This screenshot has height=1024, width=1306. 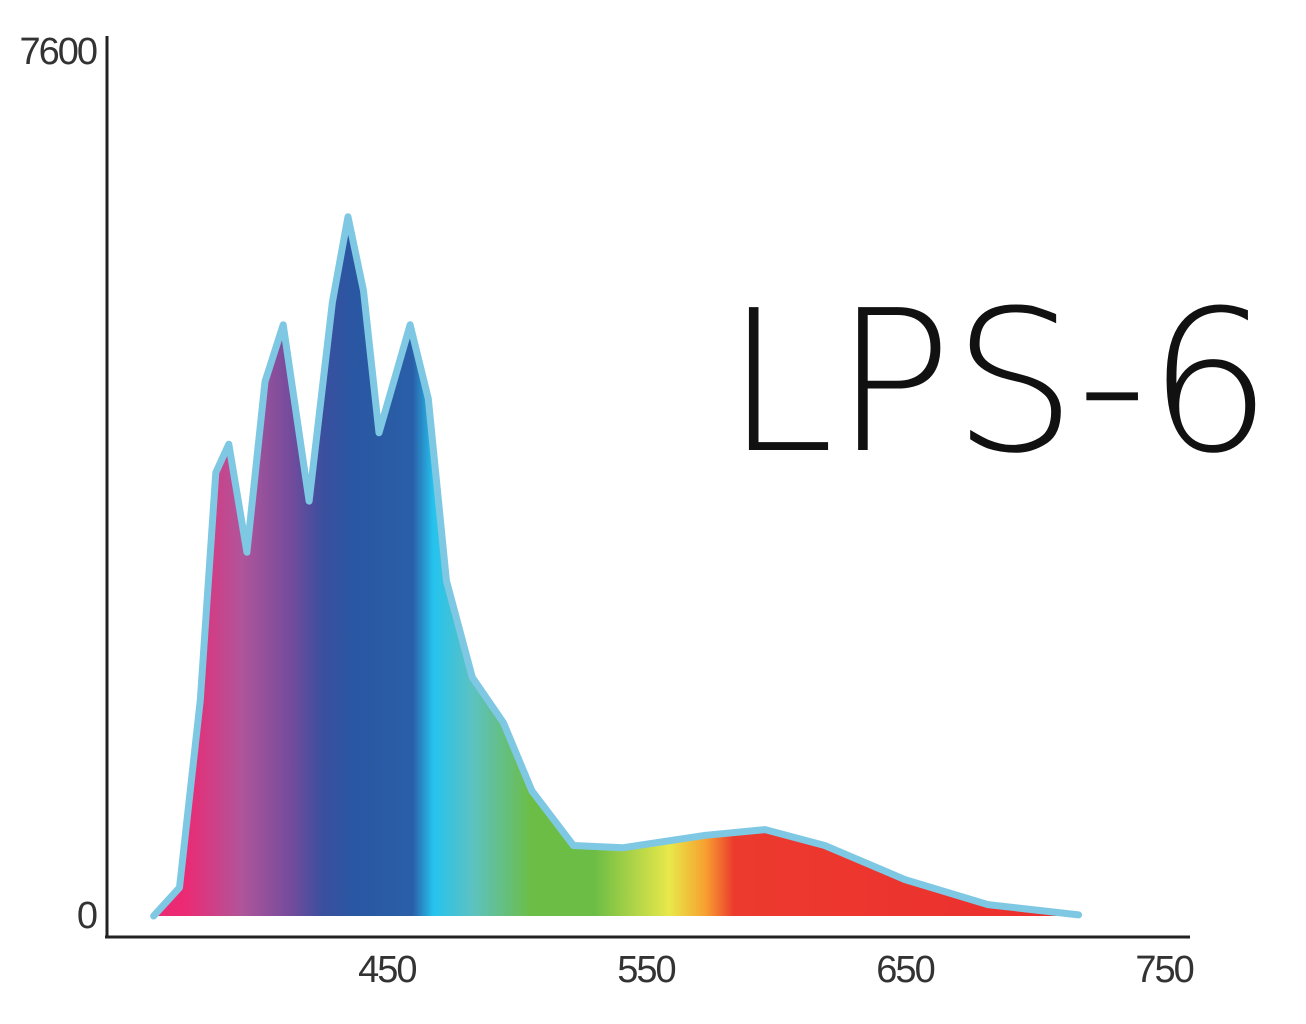 What do you see at coordinates (905, 970) in the screenshot?
I see `x-tick-label: 650` at bounding box center [905, 970].